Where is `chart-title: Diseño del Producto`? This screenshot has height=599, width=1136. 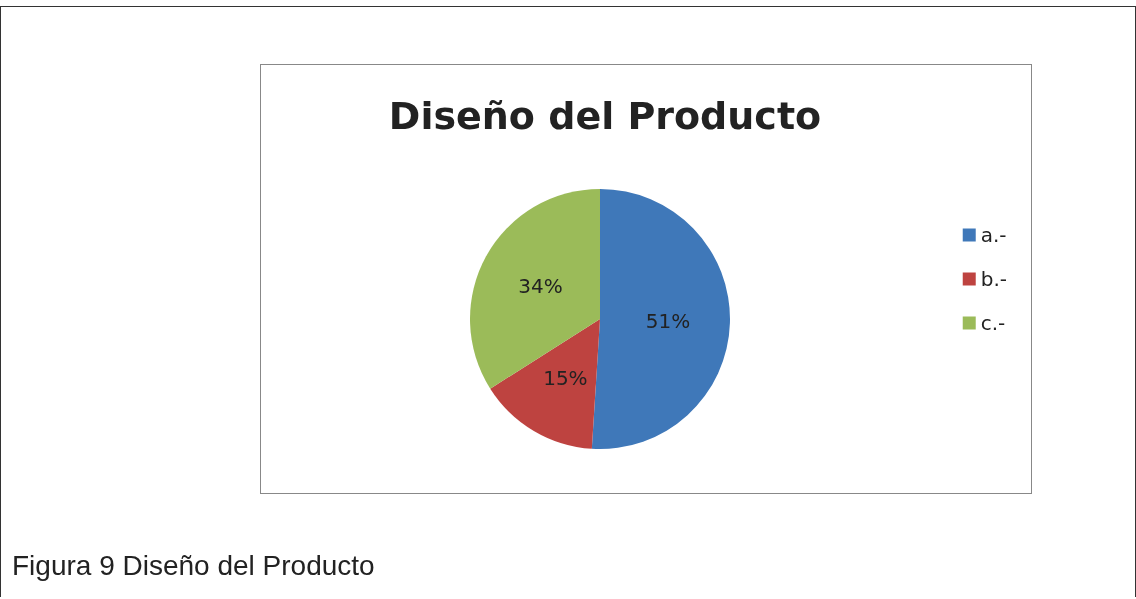 chart-title: Diseño del Producto is located at coordinates (605, 116).